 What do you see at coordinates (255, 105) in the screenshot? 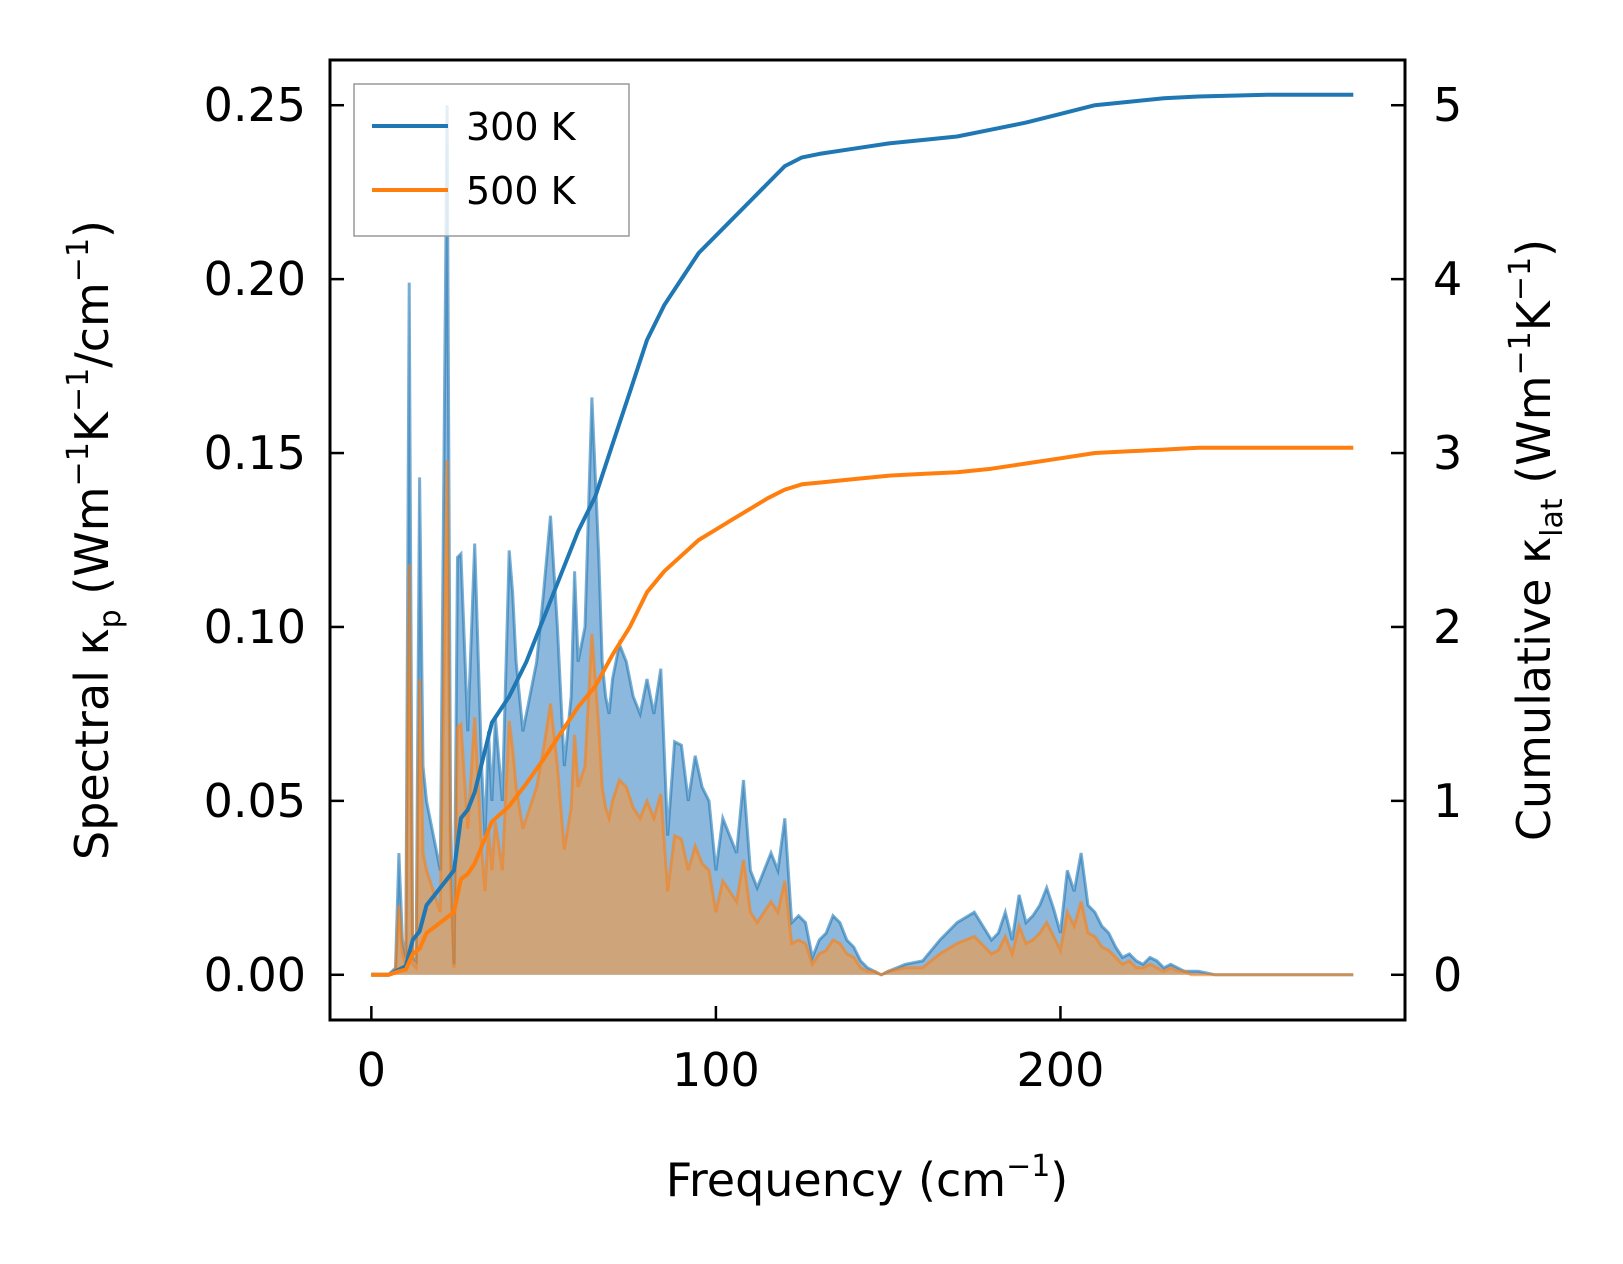
I see `left-y-tick-label: 0.25` at bounding box center [255, 105].